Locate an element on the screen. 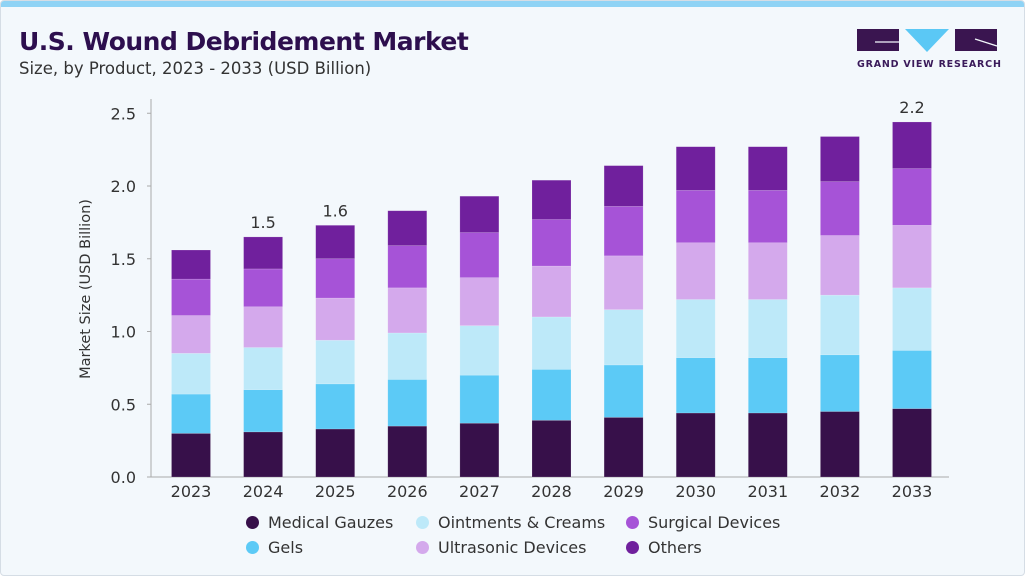 The image size is (1025, 576). x-tick-label: 2027 is located at coordinates (479, 491).